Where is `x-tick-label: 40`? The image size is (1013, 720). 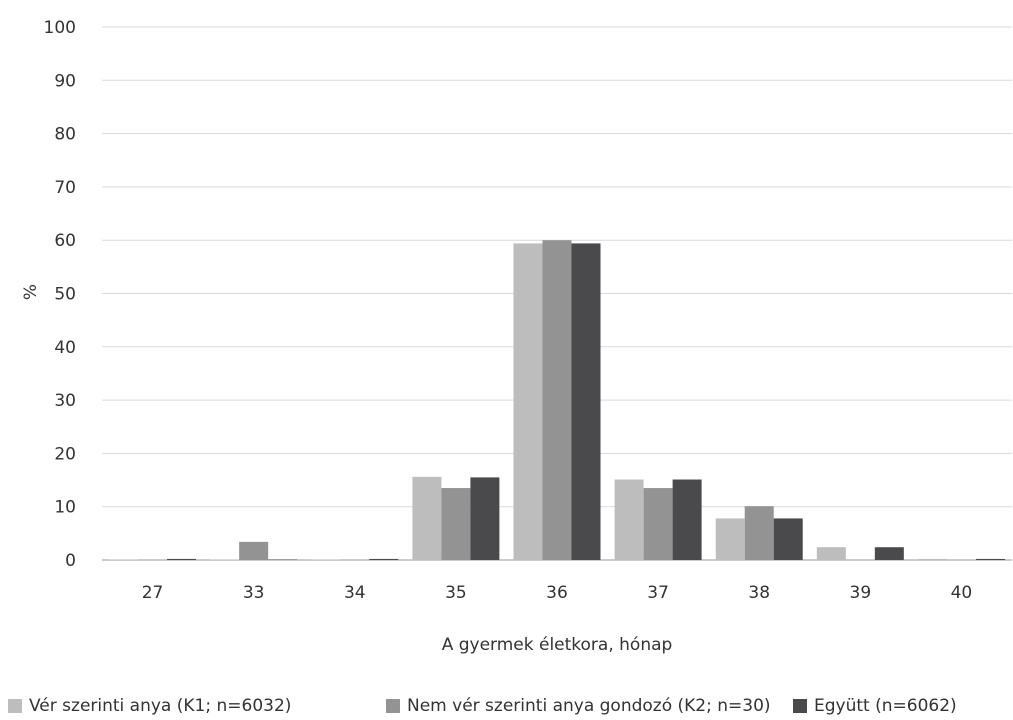 x-tick-label: 40 is located at coordinates (962, 593).